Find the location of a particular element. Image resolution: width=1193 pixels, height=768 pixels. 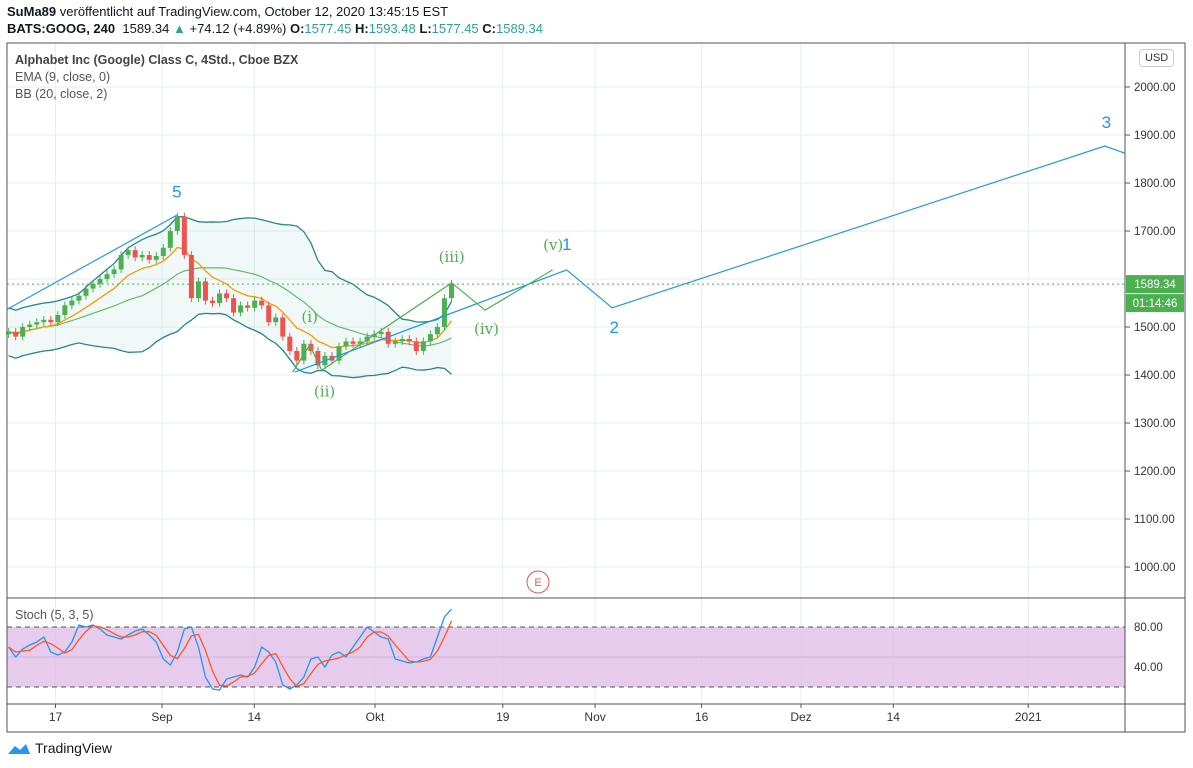

bb-upper-line is located at coordinates (230, 269).